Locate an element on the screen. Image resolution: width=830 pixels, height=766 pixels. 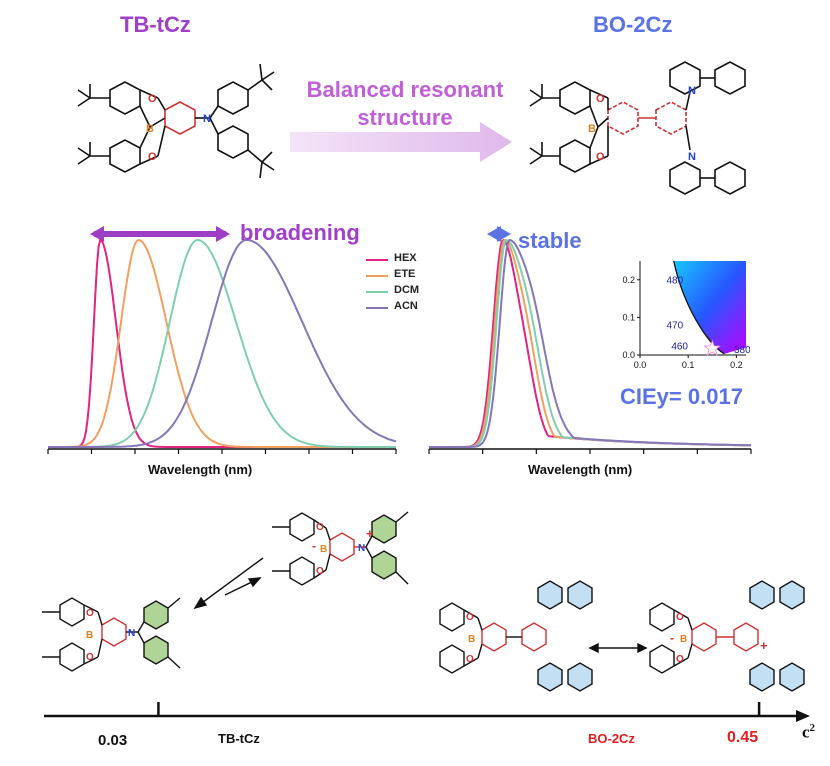
axis-symbol: c2 is located at coordinates (809, 732).